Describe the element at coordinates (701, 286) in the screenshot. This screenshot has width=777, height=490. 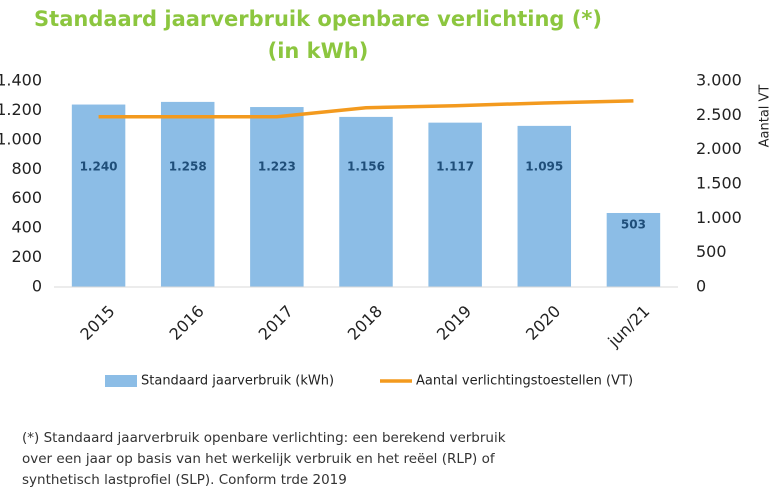
I see `y2-tick-label: 0` at that location.